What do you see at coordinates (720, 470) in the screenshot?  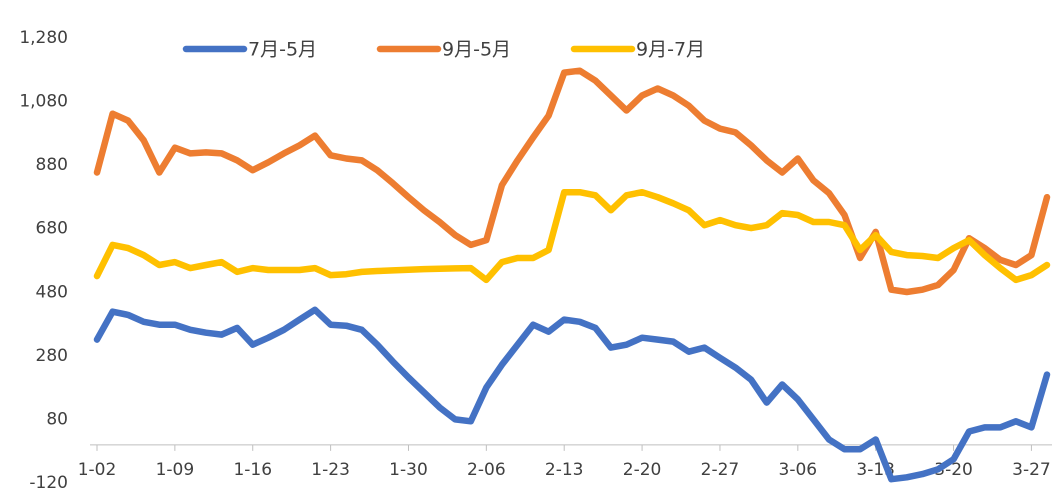 I see `x-tick-label: 2-27` at bounding box center [720, 470].